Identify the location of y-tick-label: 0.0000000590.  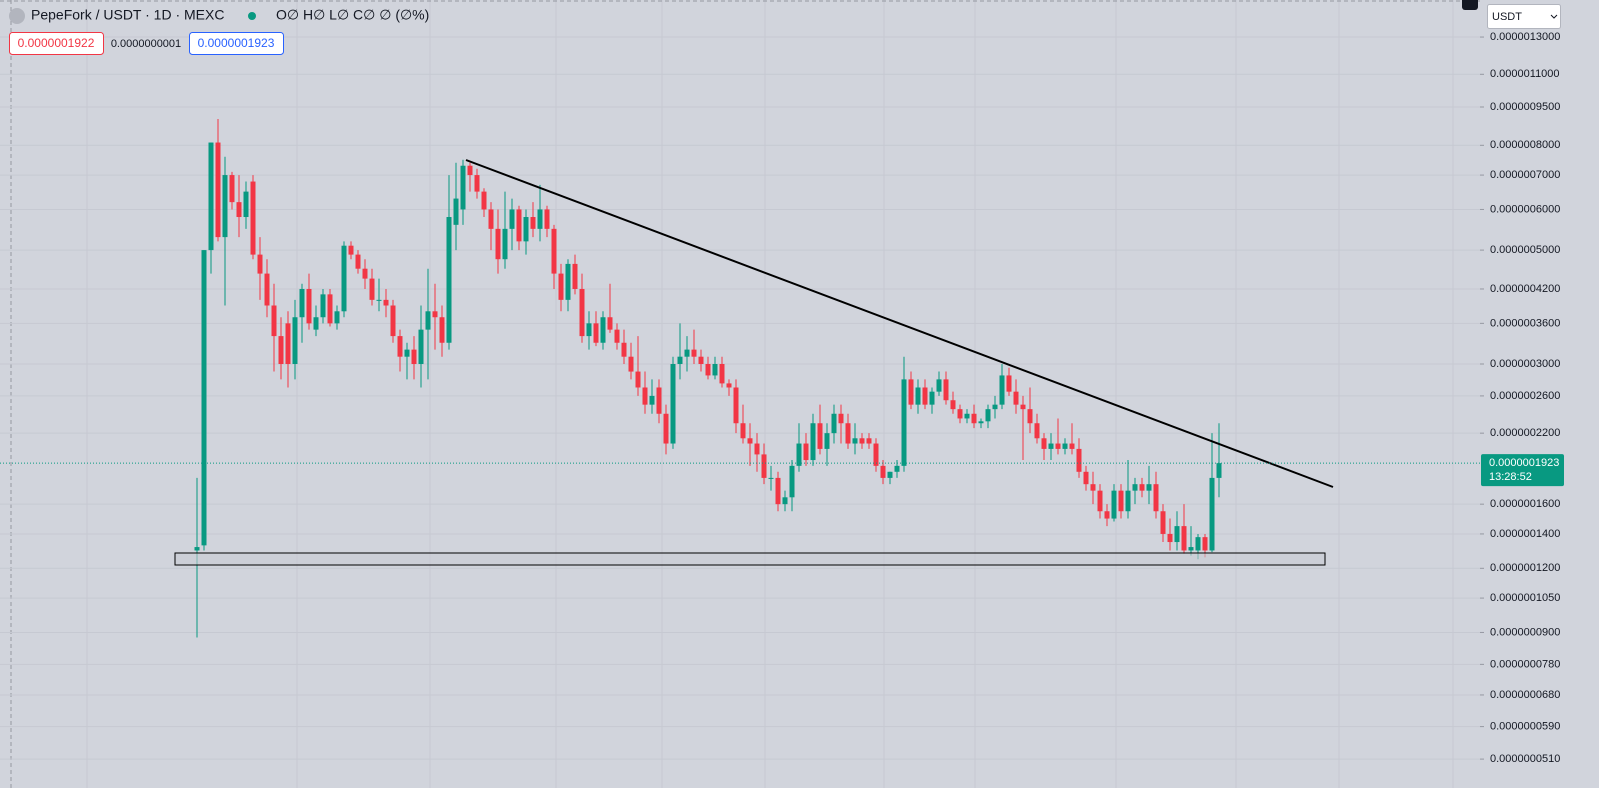
(1525, 727).